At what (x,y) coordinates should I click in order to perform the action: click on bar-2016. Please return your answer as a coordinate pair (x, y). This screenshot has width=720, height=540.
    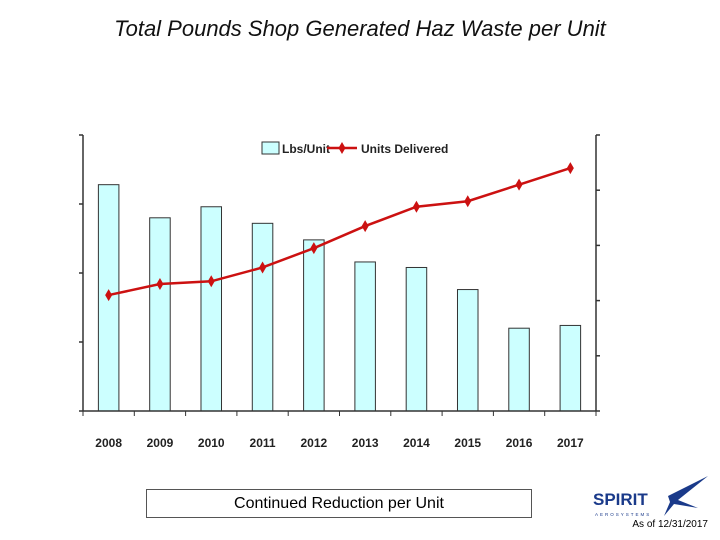
    Looking at the image, I should click on (519, 369).